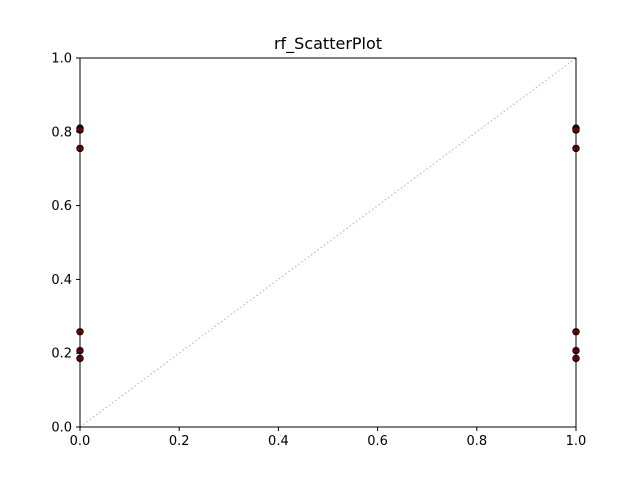  Describe the element at coordinates (61, 206) in the screenshot. I see `y-tick-label: 0.6` at that location.